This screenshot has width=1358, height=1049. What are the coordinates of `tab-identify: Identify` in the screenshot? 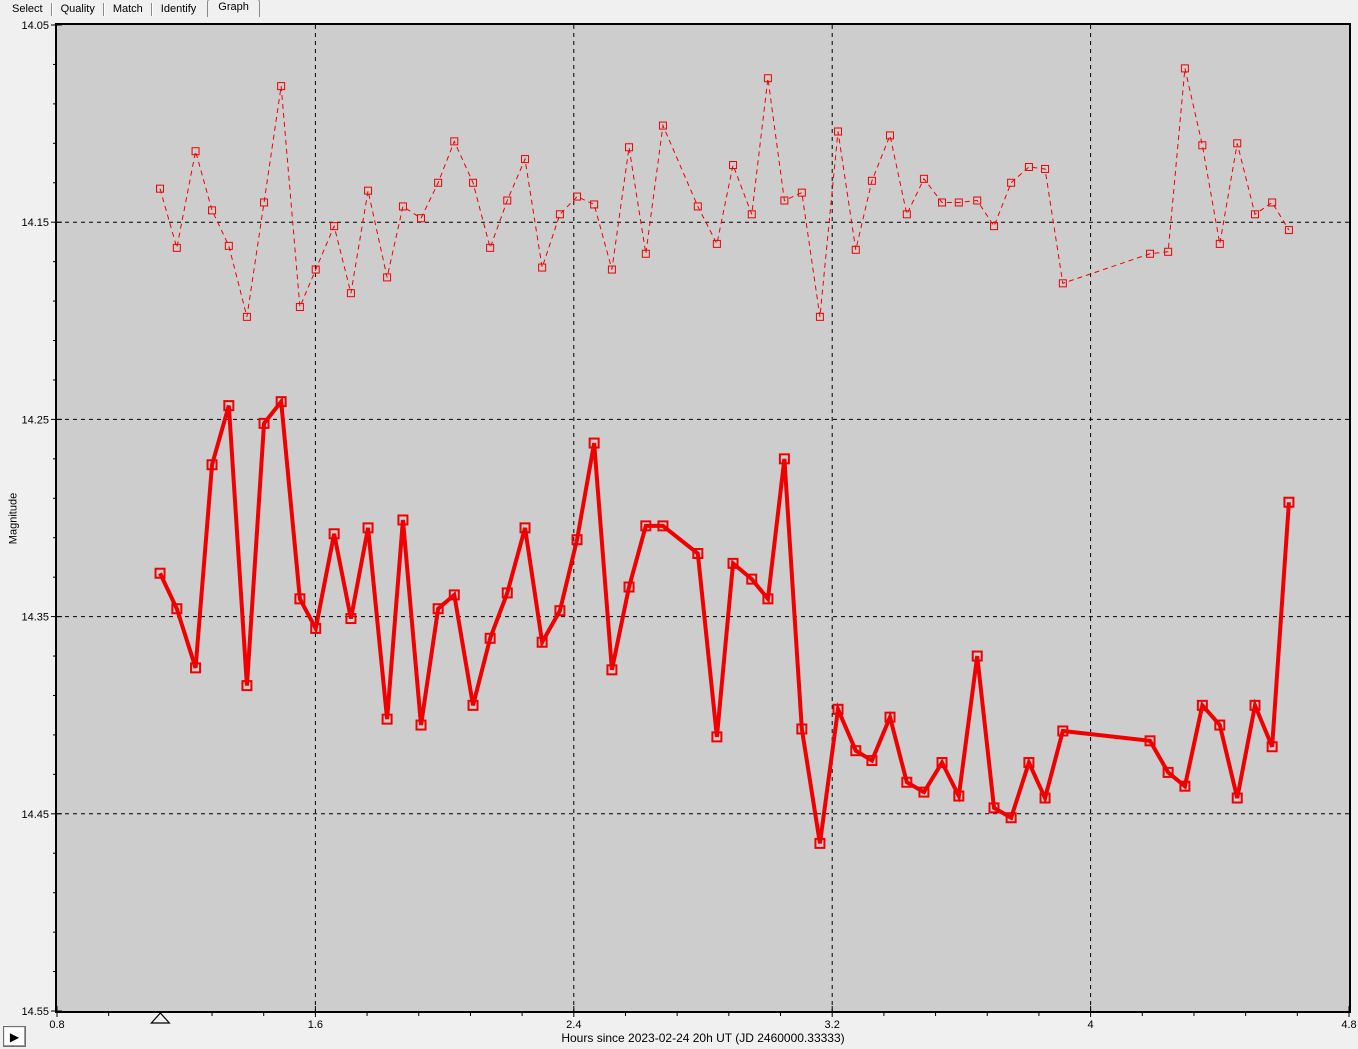 It's located at (178, 9).